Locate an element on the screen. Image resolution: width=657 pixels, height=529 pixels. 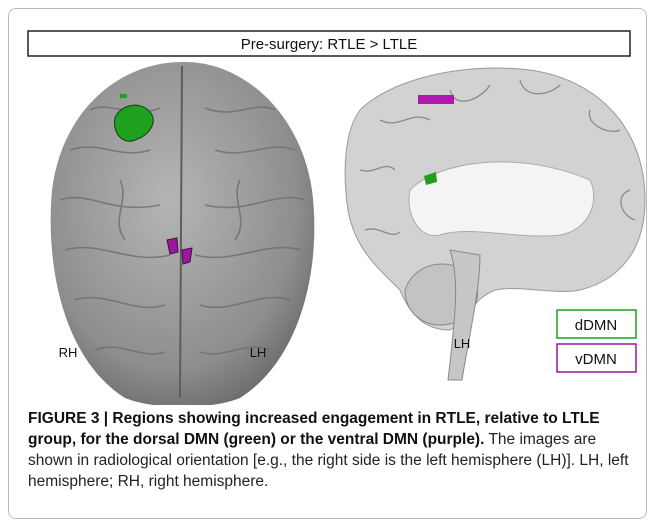
legend-label: vDMN is located at coordinates (596, 359).